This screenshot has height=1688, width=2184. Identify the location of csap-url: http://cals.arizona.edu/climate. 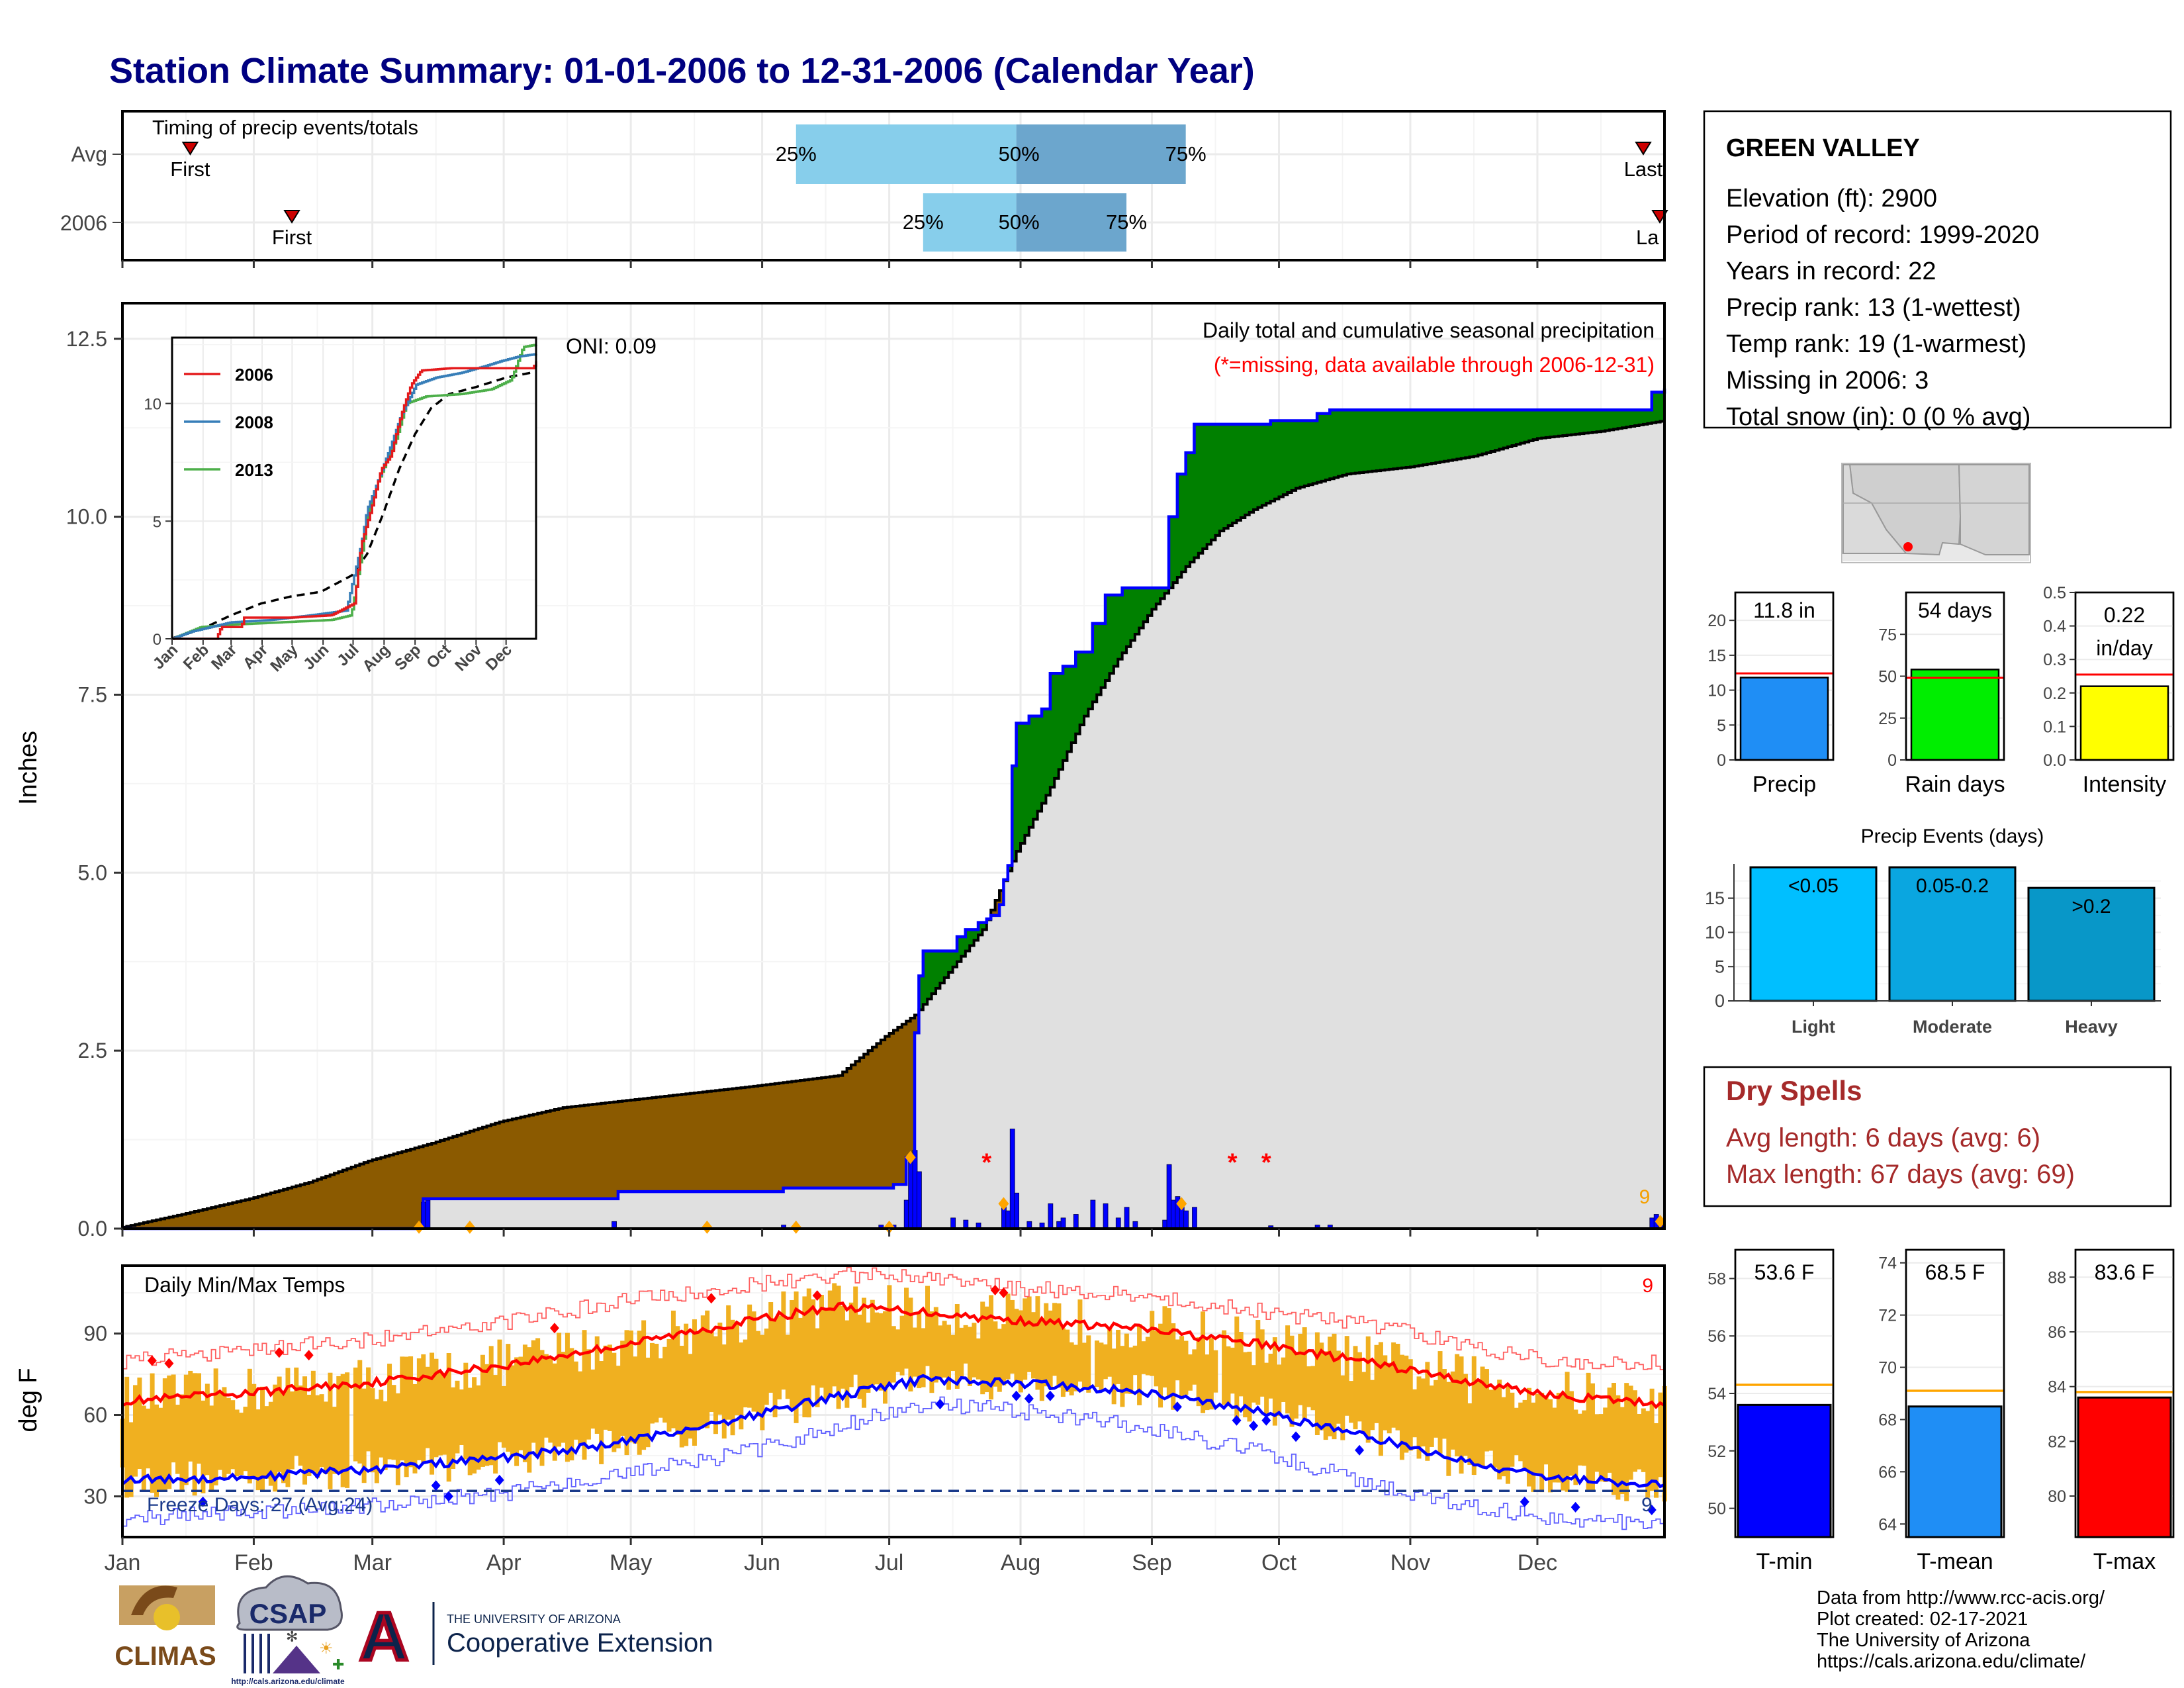
(288, 1681).